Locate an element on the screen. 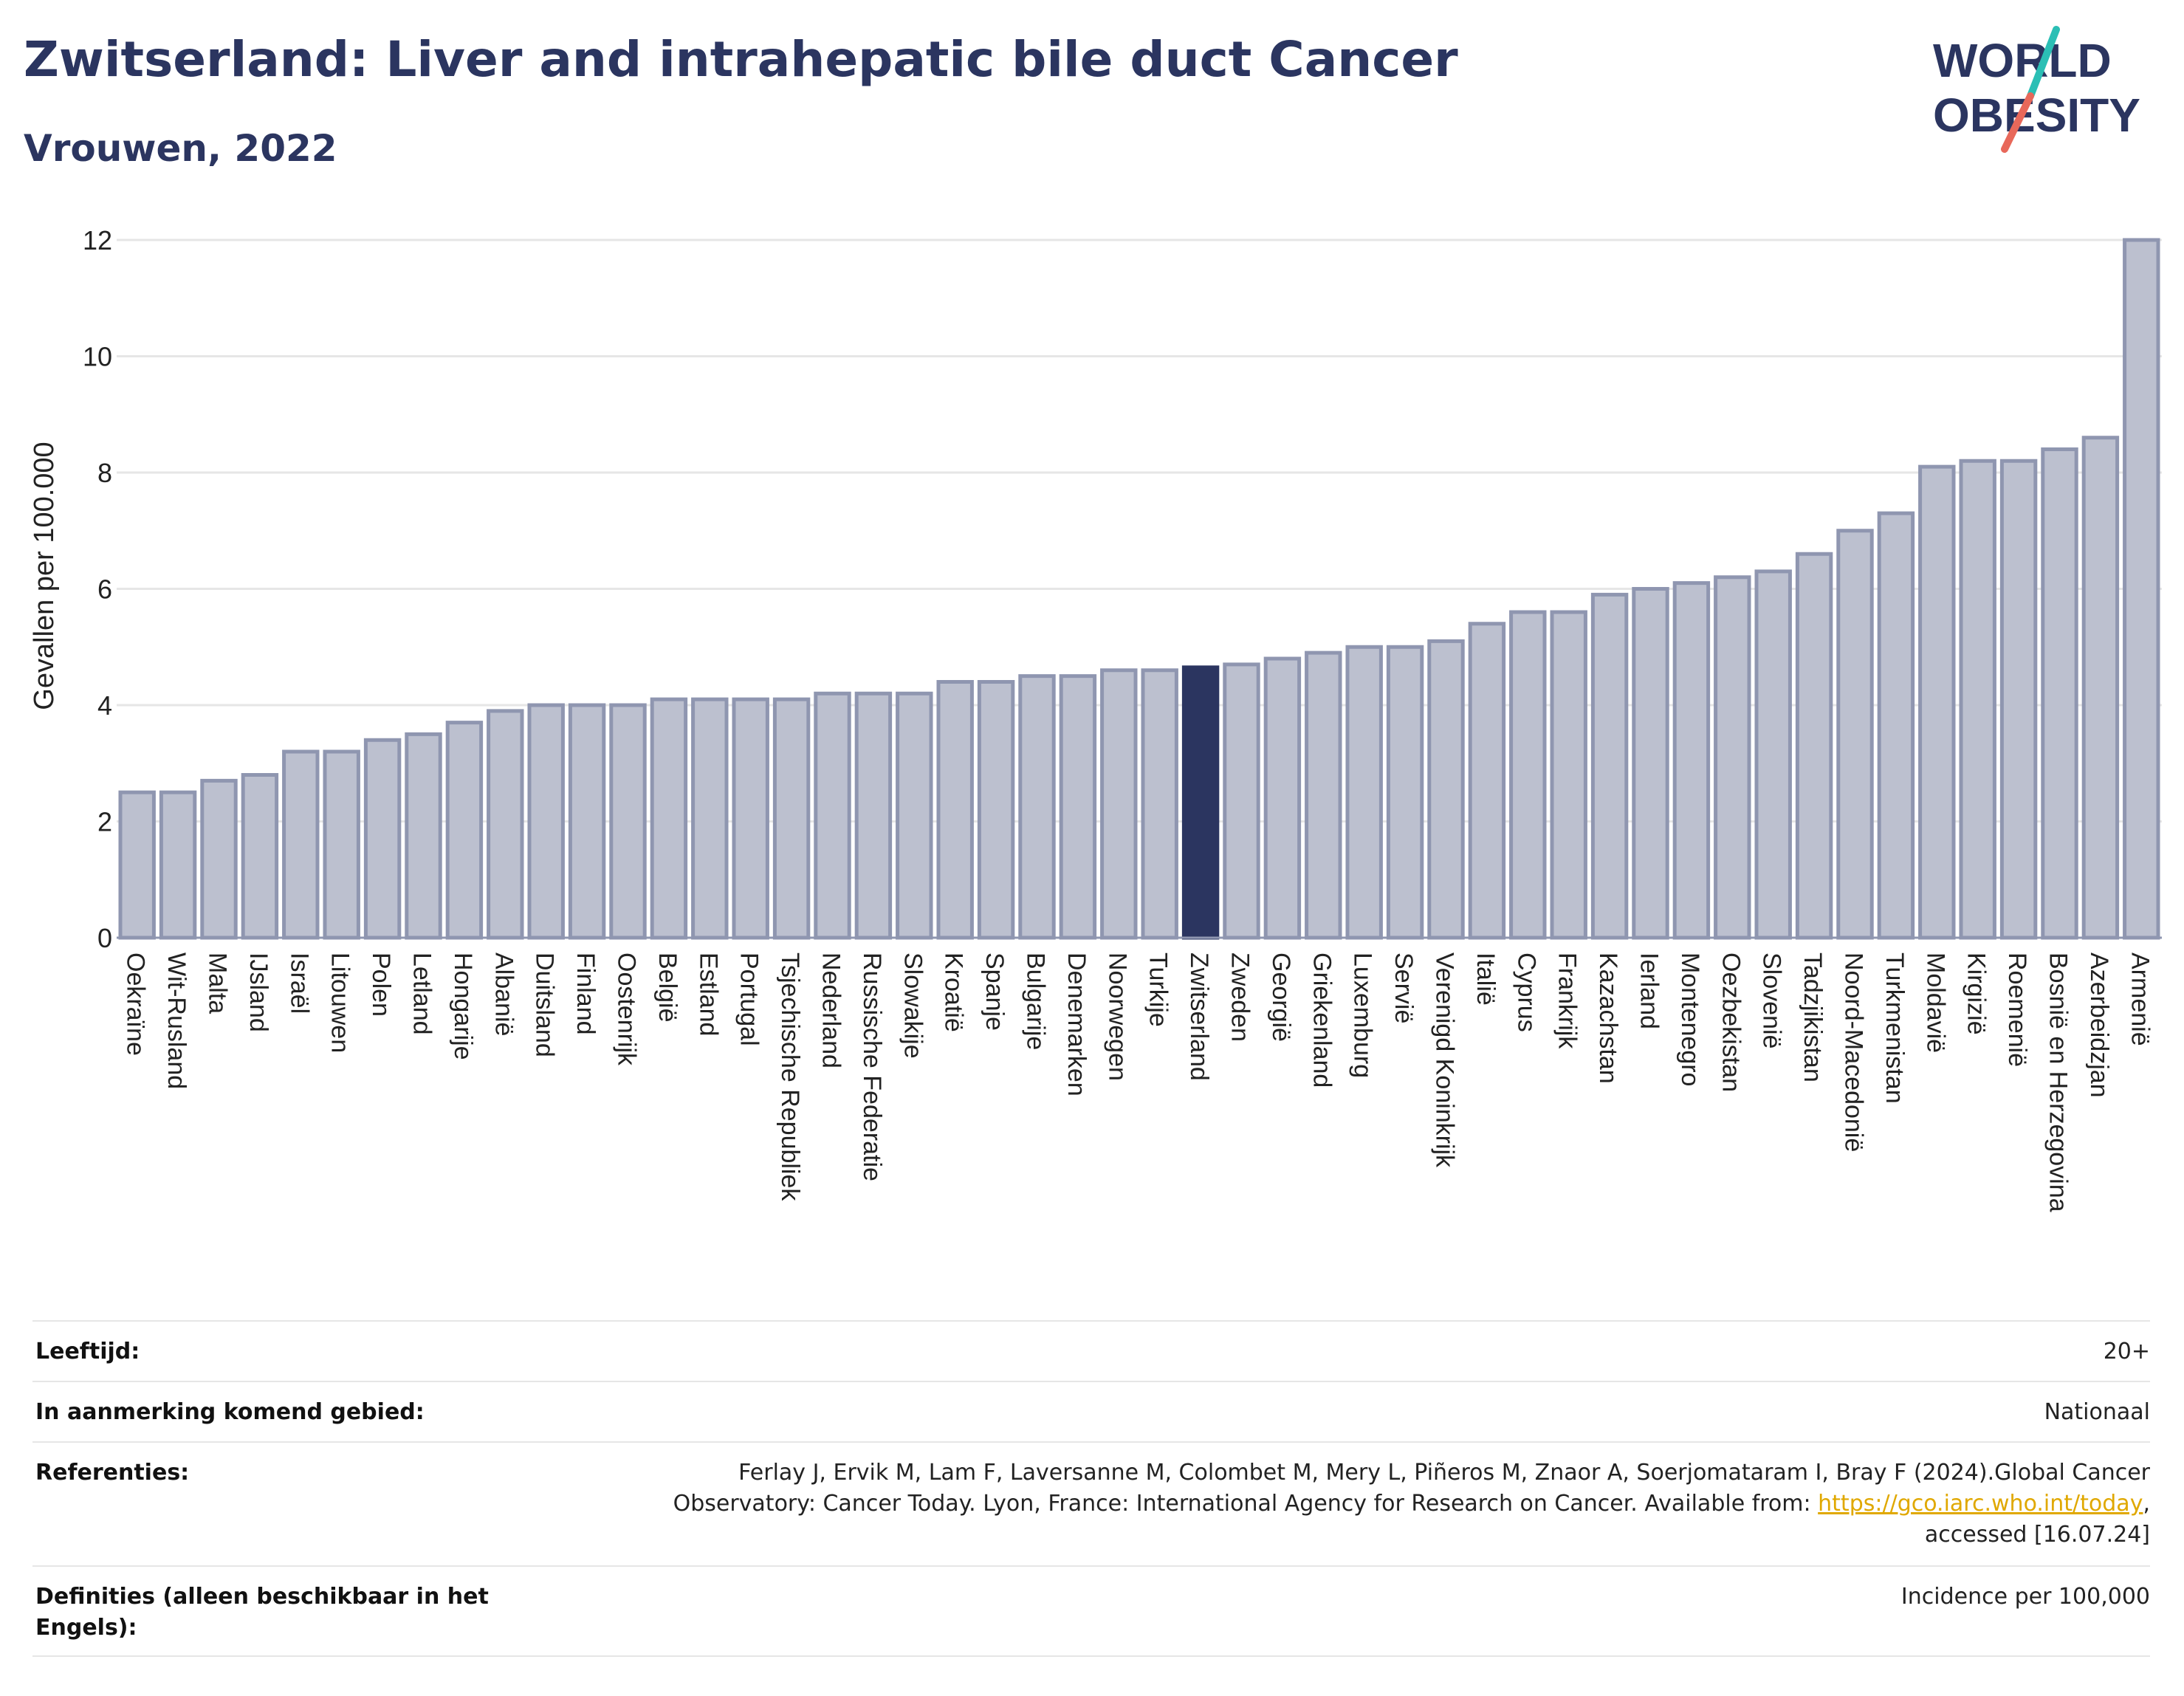 The height and width of the screenshot is (1696, 2184). definitions-label-line-1: Definities (alleen beschikbaar in het is located at coordinates (262, 1597).